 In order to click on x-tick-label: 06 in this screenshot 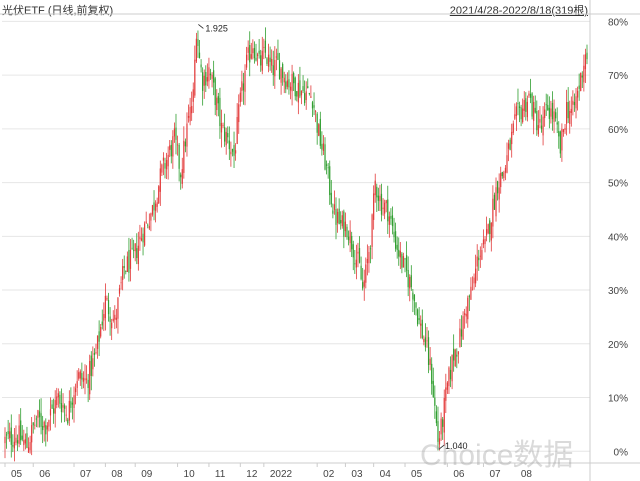, I will do `click(459, 474)`.